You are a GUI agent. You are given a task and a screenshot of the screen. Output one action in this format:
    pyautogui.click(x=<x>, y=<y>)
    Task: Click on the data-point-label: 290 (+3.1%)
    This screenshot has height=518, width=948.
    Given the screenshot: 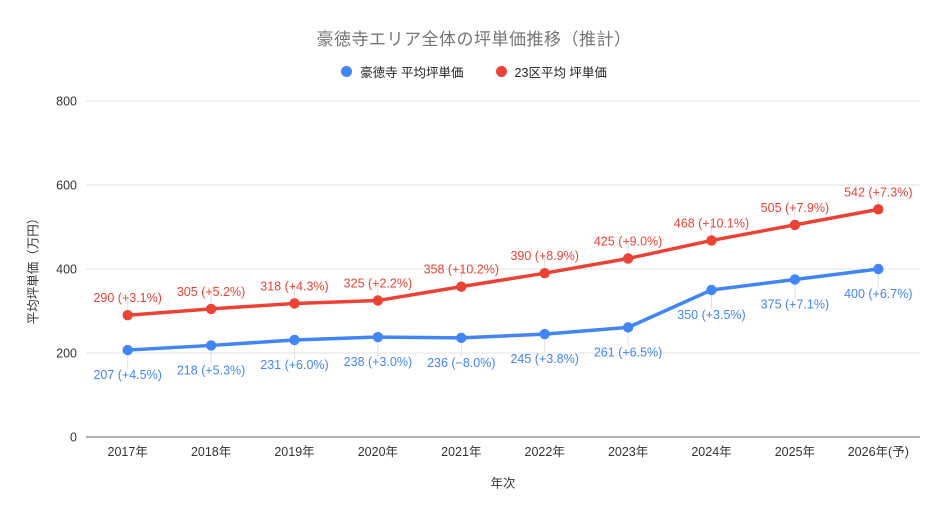 What is the action you would take?
    pyautogui.click(x=127, y=298)
    